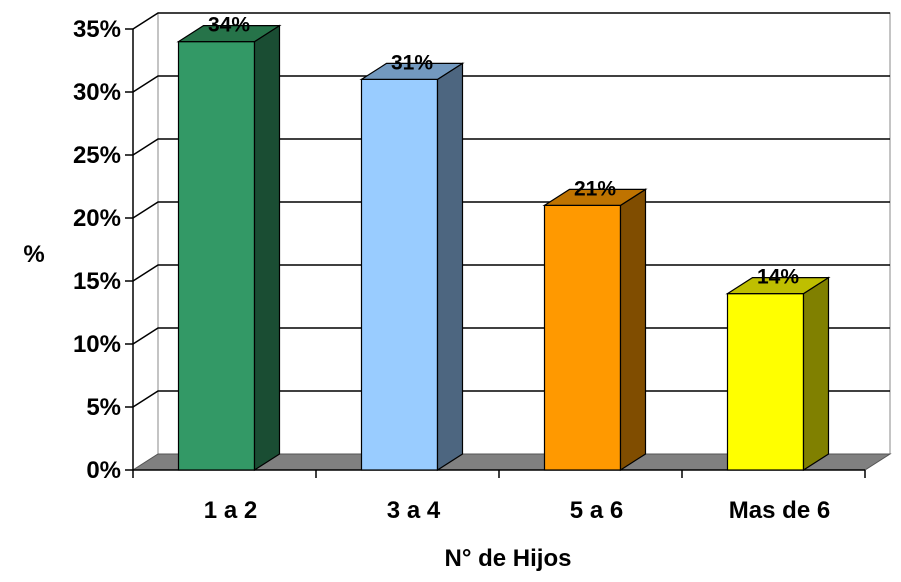  I want to click on y-axis-title: %, so click(33, 254).